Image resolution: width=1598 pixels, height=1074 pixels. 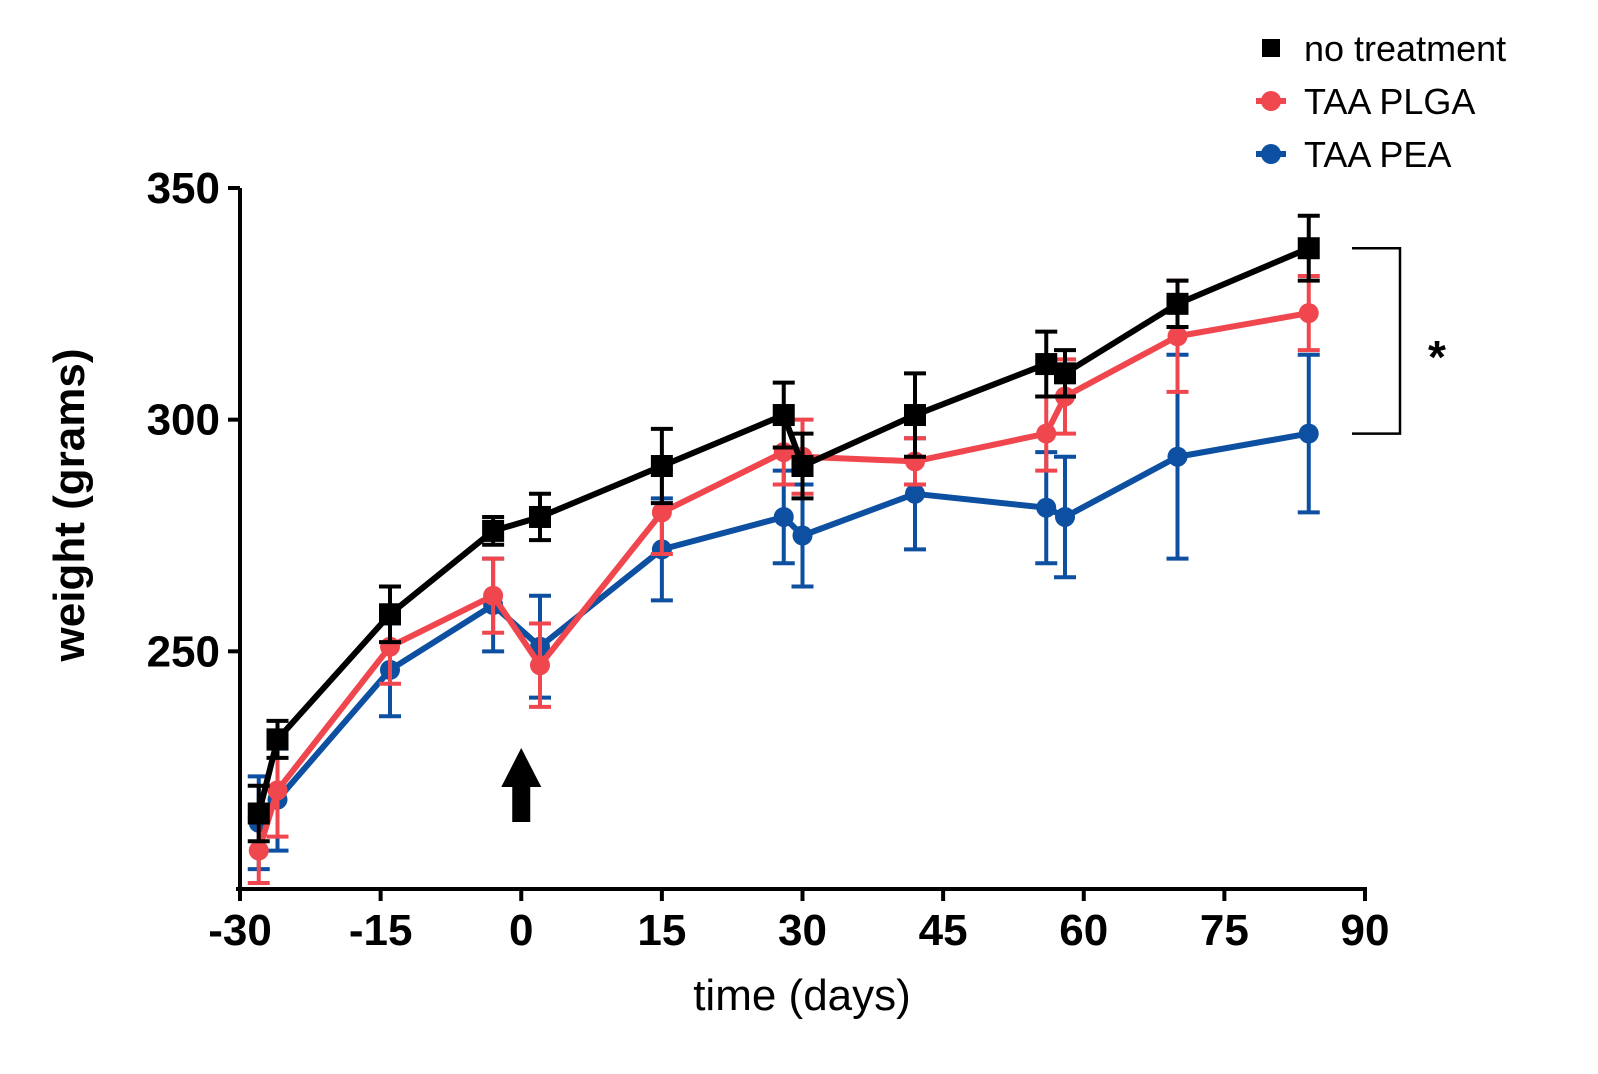 I want to click on x-tick-label: 0, so click(x=521, y=930).